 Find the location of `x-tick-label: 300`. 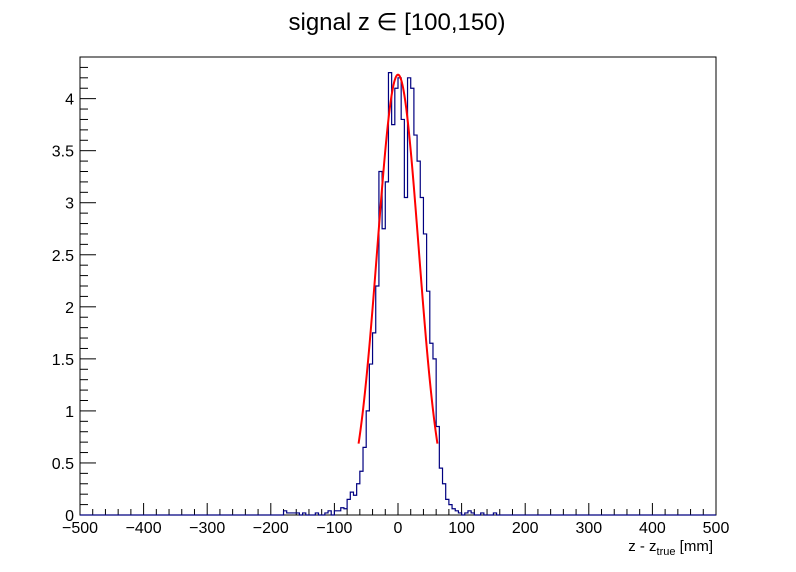

x-tick-label: 300 is located at coordinates (588, 528).